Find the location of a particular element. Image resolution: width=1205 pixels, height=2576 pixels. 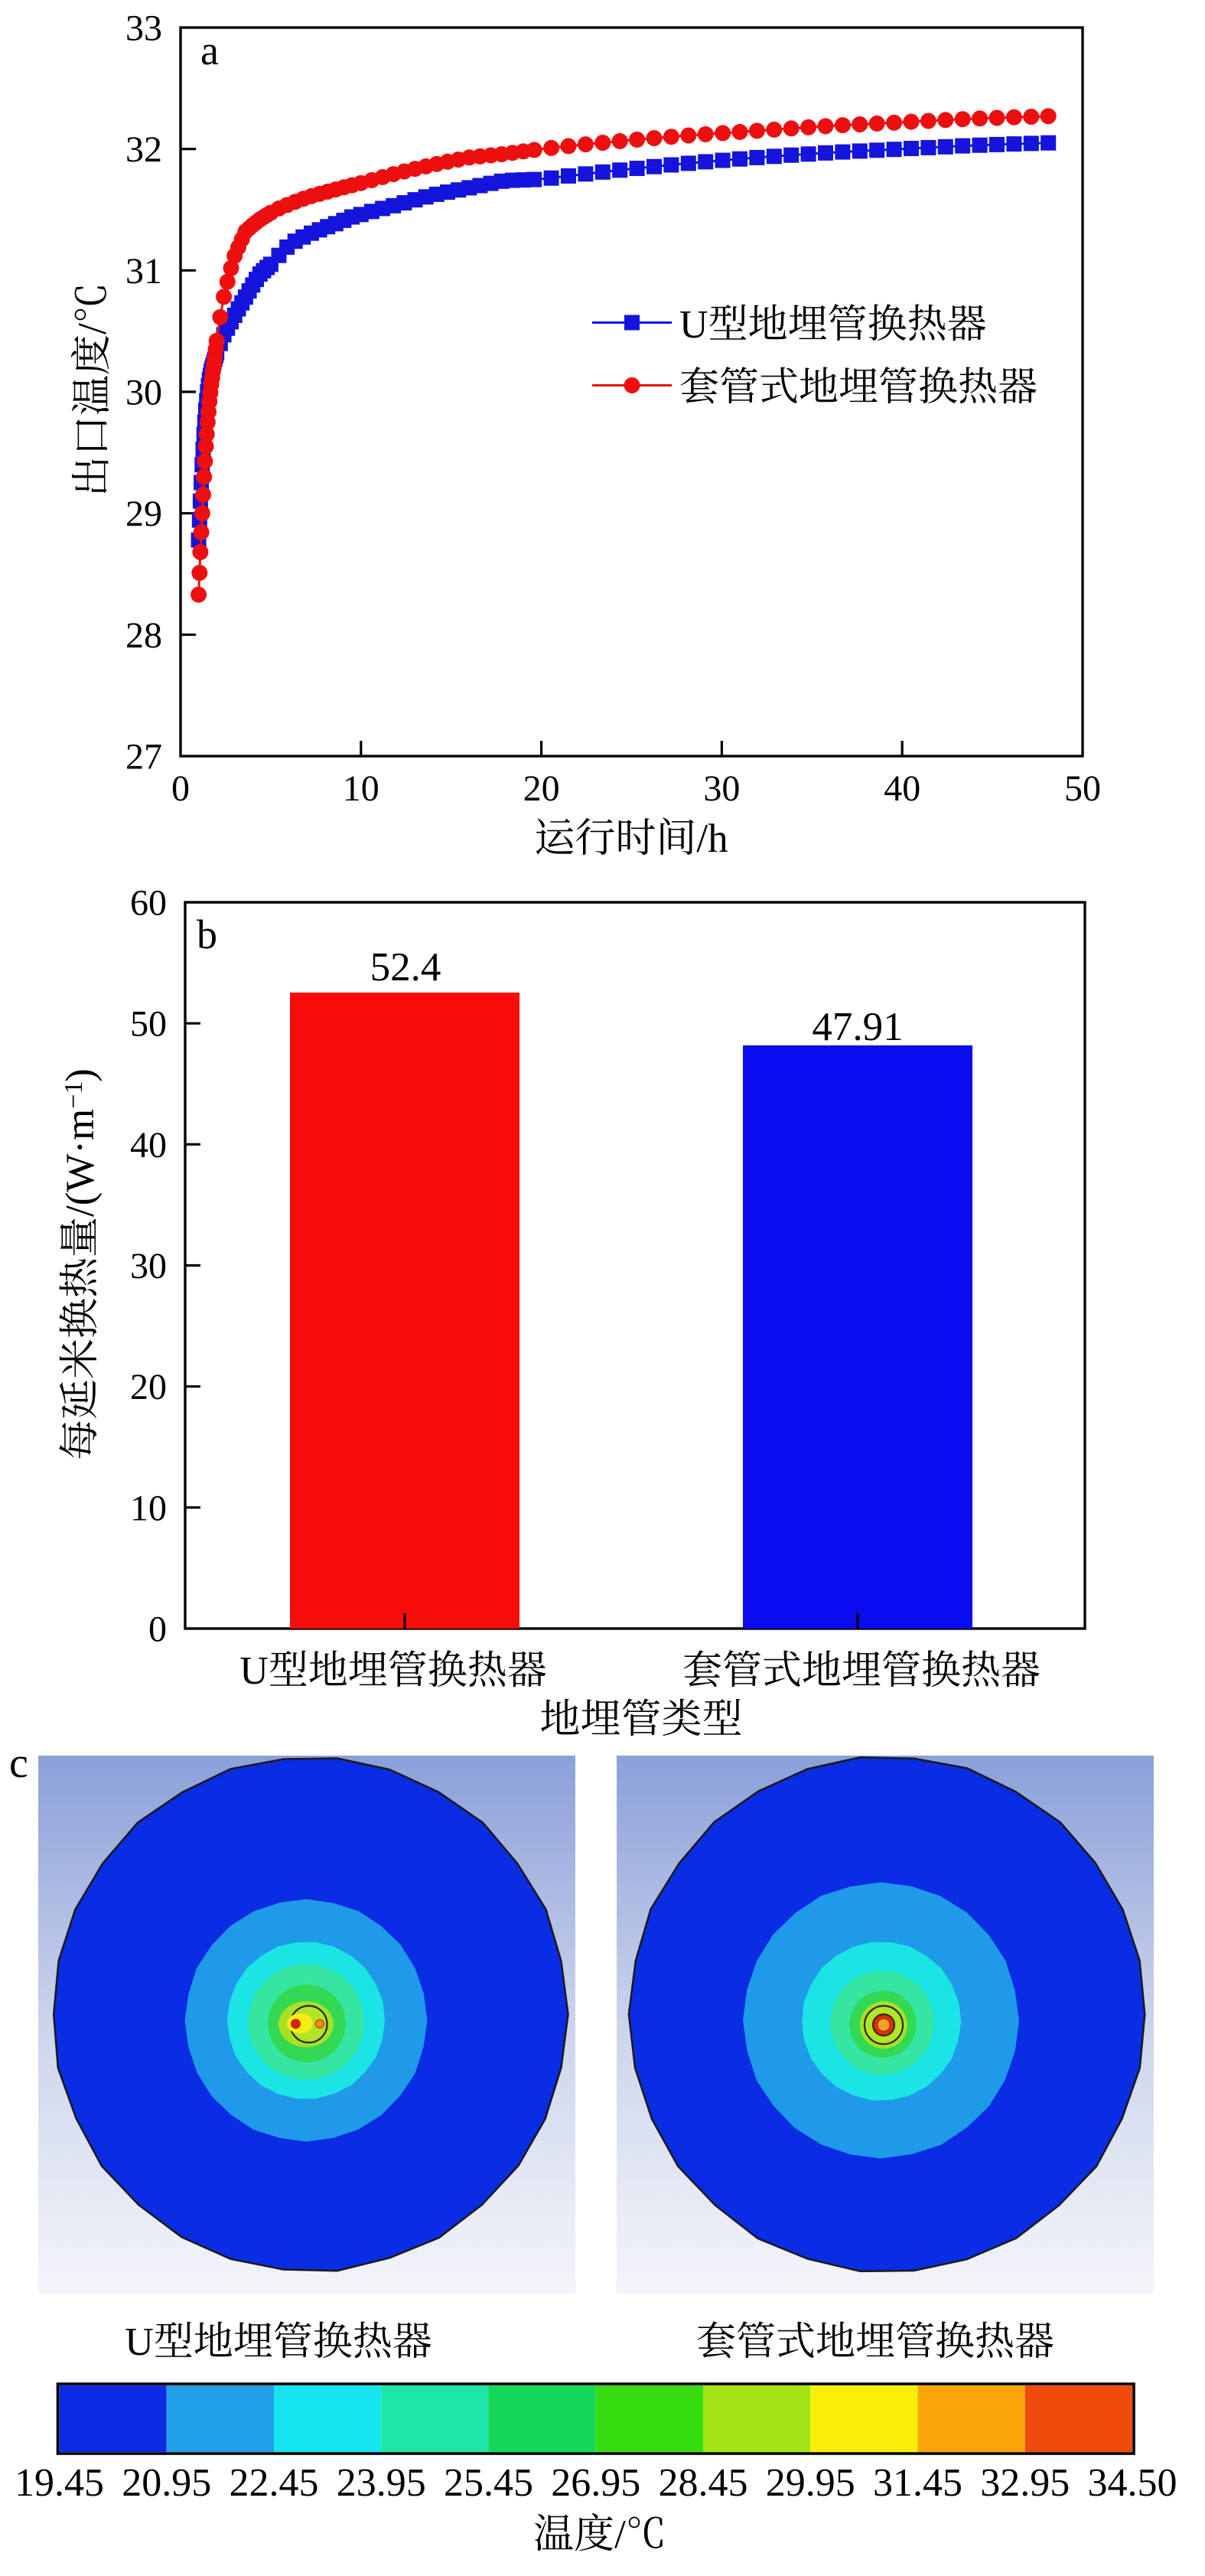

svg-text: 25.45 is located at coordinates (488, 2483).